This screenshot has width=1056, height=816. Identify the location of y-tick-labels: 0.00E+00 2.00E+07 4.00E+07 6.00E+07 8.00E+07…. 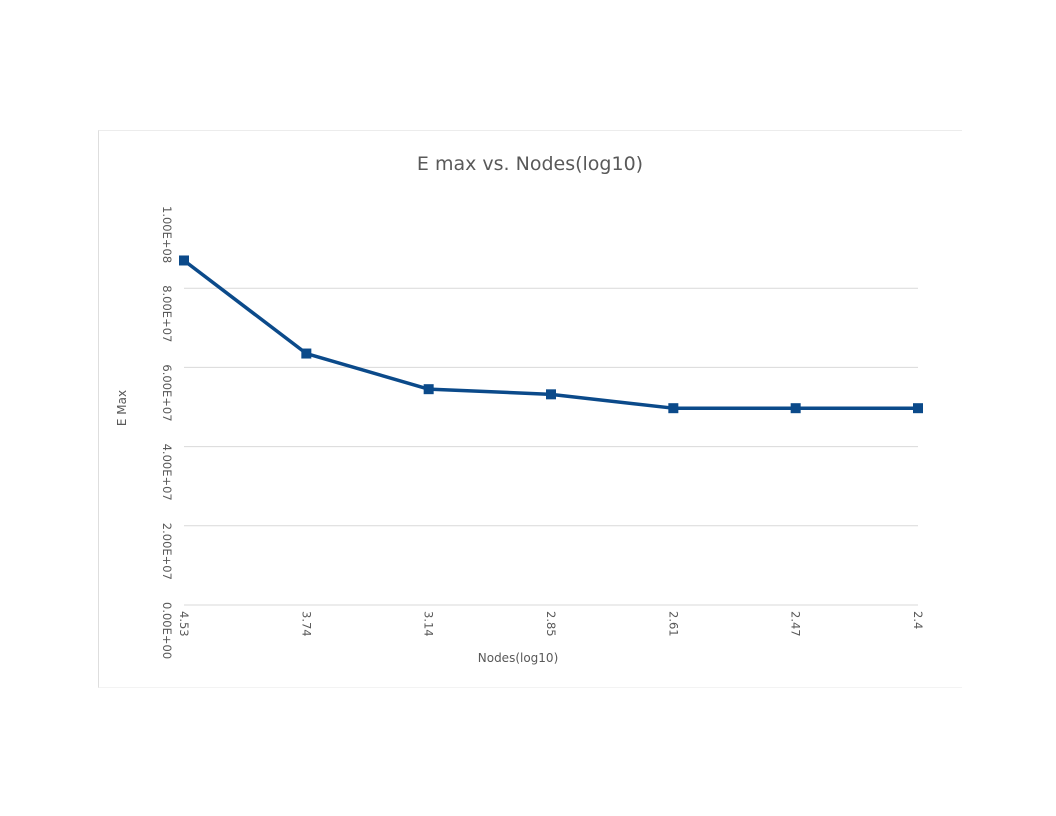
(167, 432).